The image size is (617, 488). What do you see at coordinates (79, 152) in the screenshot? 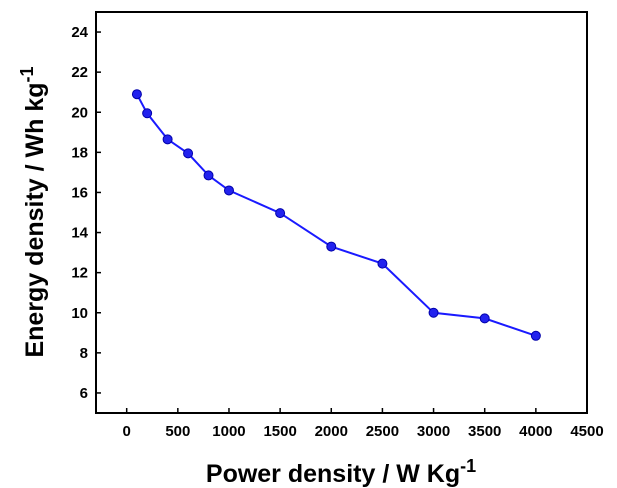
I see `y-tick-label: 18` at bounding box center [79, 152].